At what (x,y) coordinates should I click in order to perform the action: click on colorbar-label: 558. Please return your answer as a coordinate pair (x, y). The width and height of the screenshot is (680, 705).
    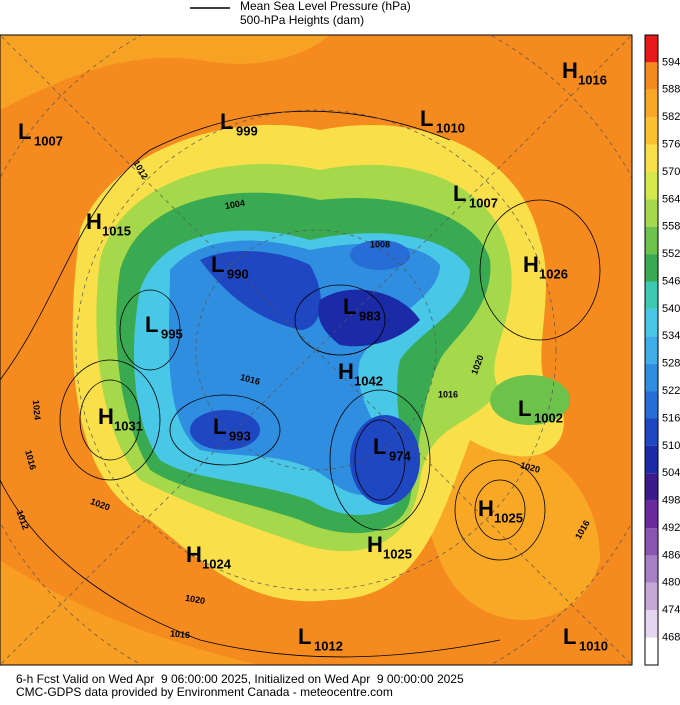
    Looking at the image, I should click on (671, 227).